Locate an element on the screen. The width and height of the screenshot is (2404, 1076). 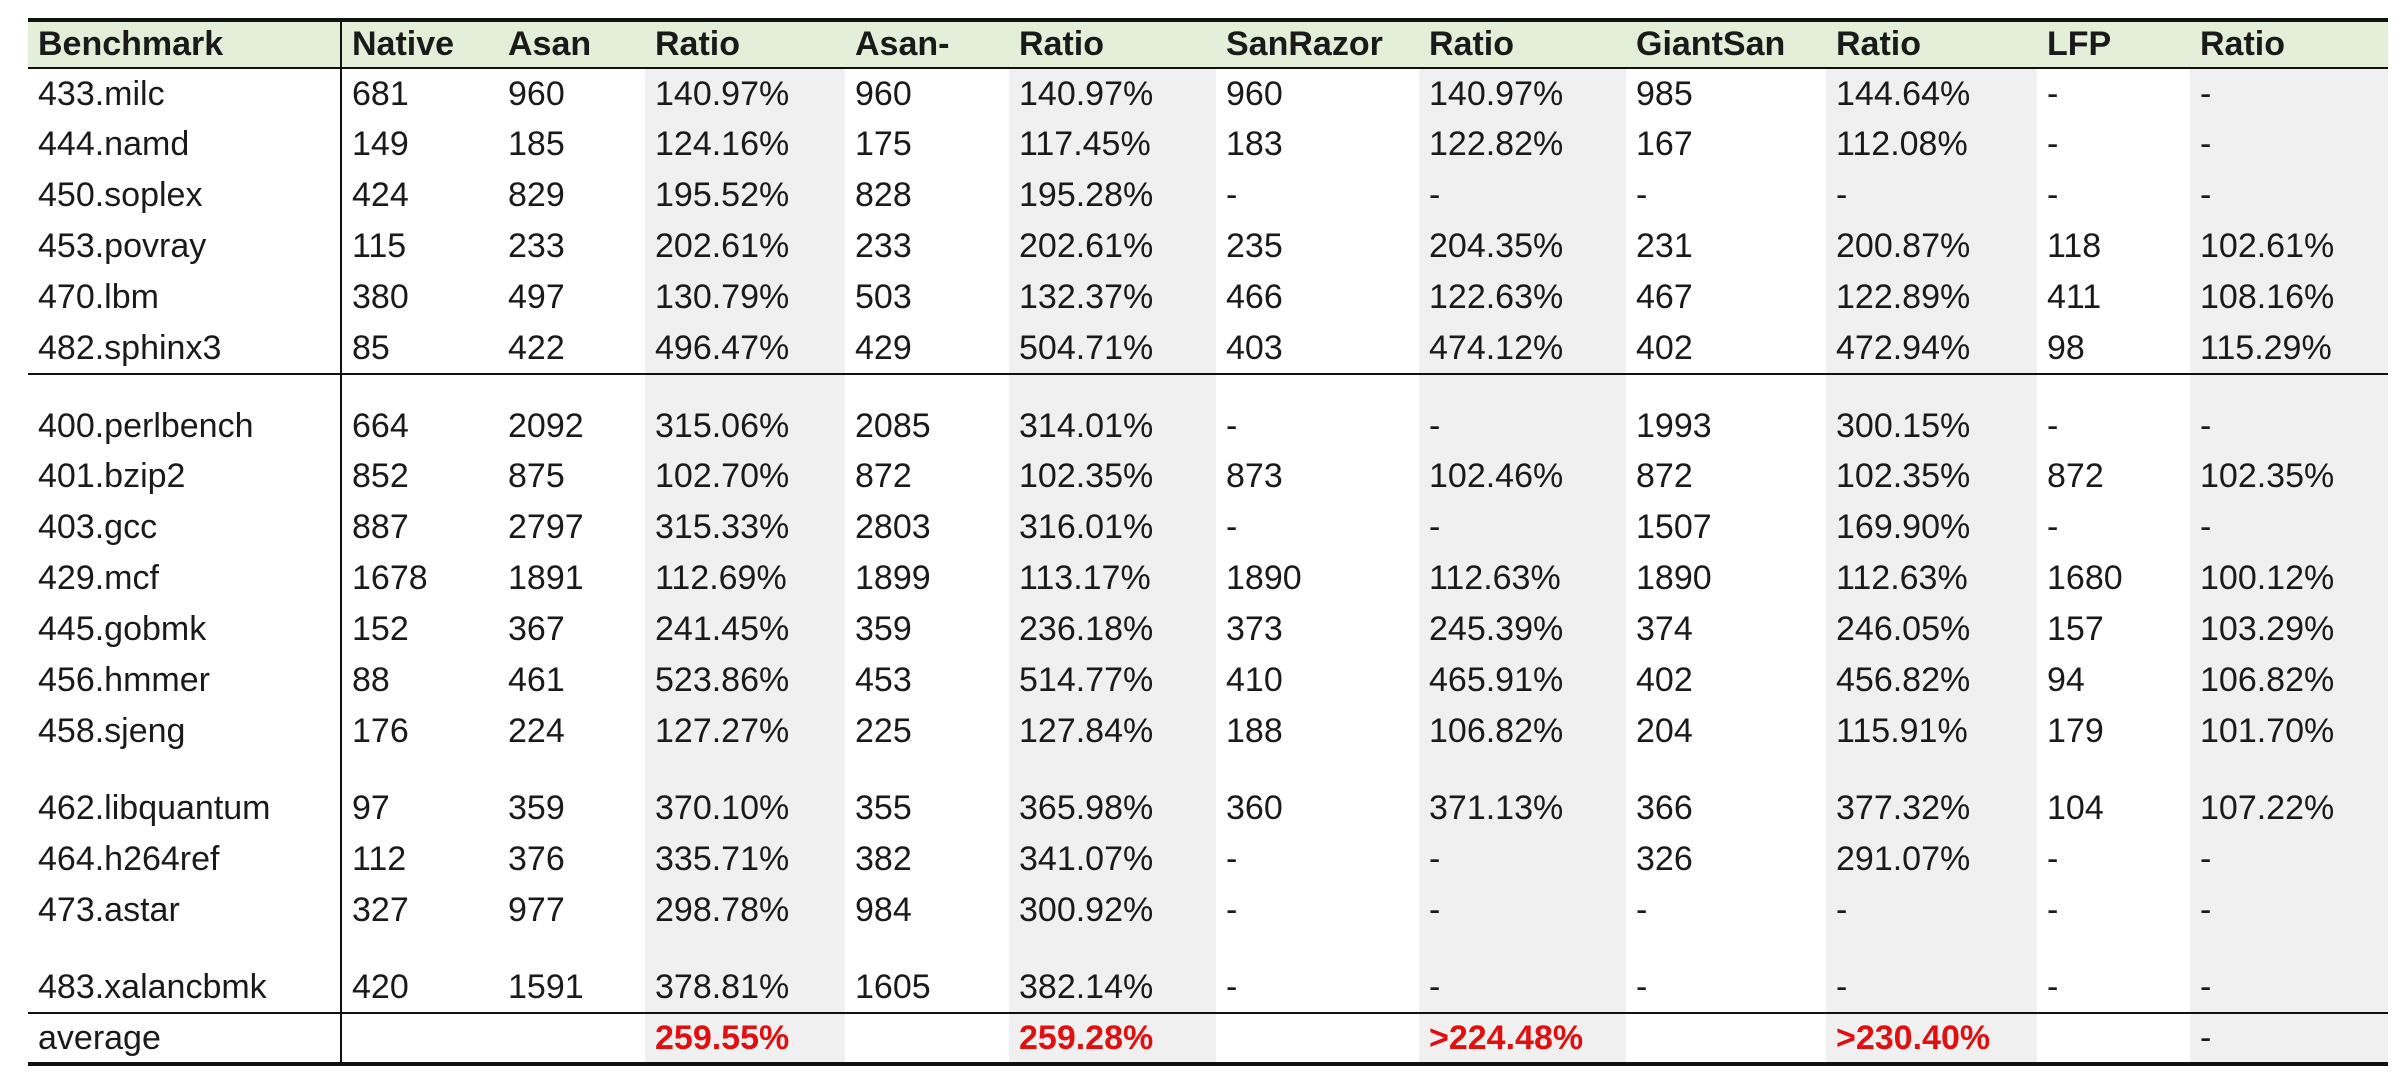
cell-benchmark: 453.povray is located at coordinates (185, 246).